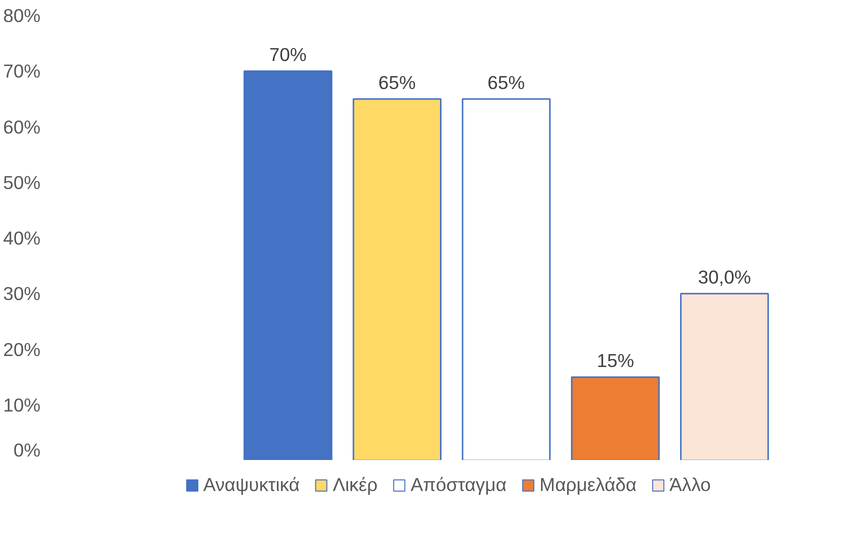  Describe the element at coordinates (22, 127) in the screenshot. I see `y-tick-label: 60%` at that location.